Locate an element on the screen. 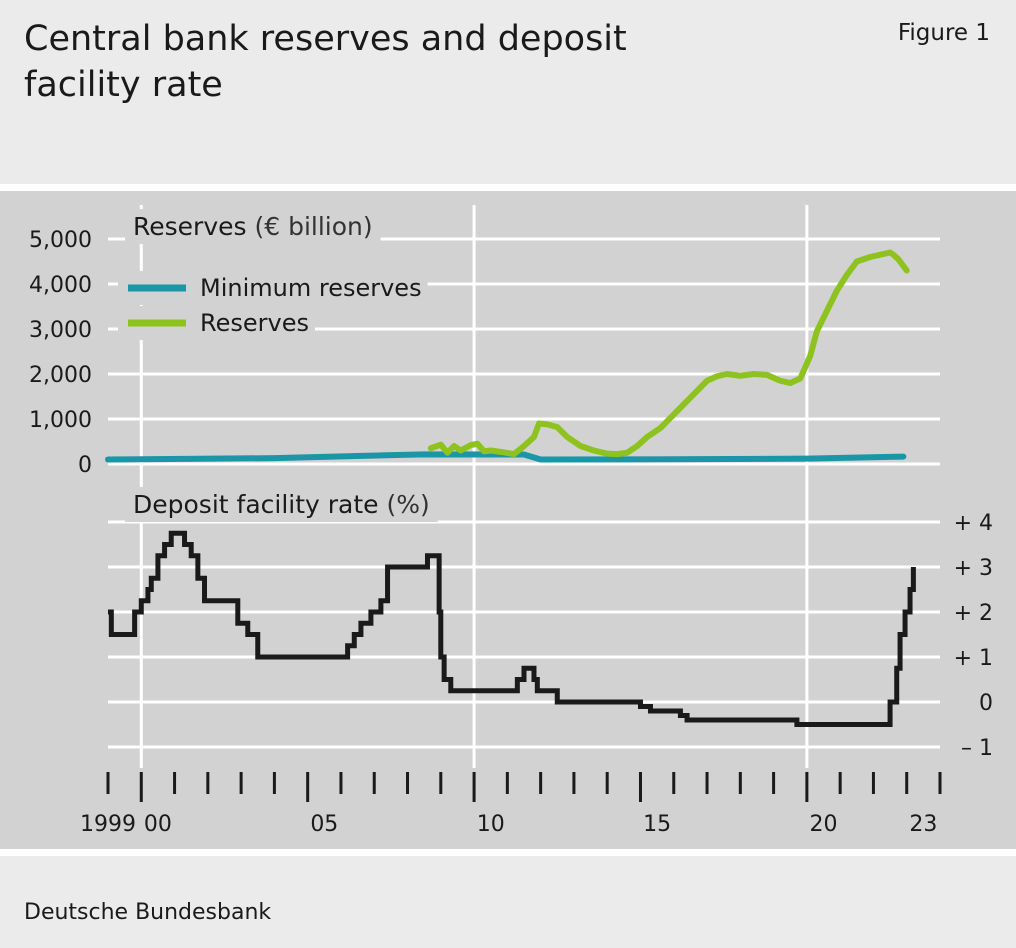 The width and height of the screenshot is (1016, 948). ytick-label-reserves: 5,000 is located at coordinates (60, 240).